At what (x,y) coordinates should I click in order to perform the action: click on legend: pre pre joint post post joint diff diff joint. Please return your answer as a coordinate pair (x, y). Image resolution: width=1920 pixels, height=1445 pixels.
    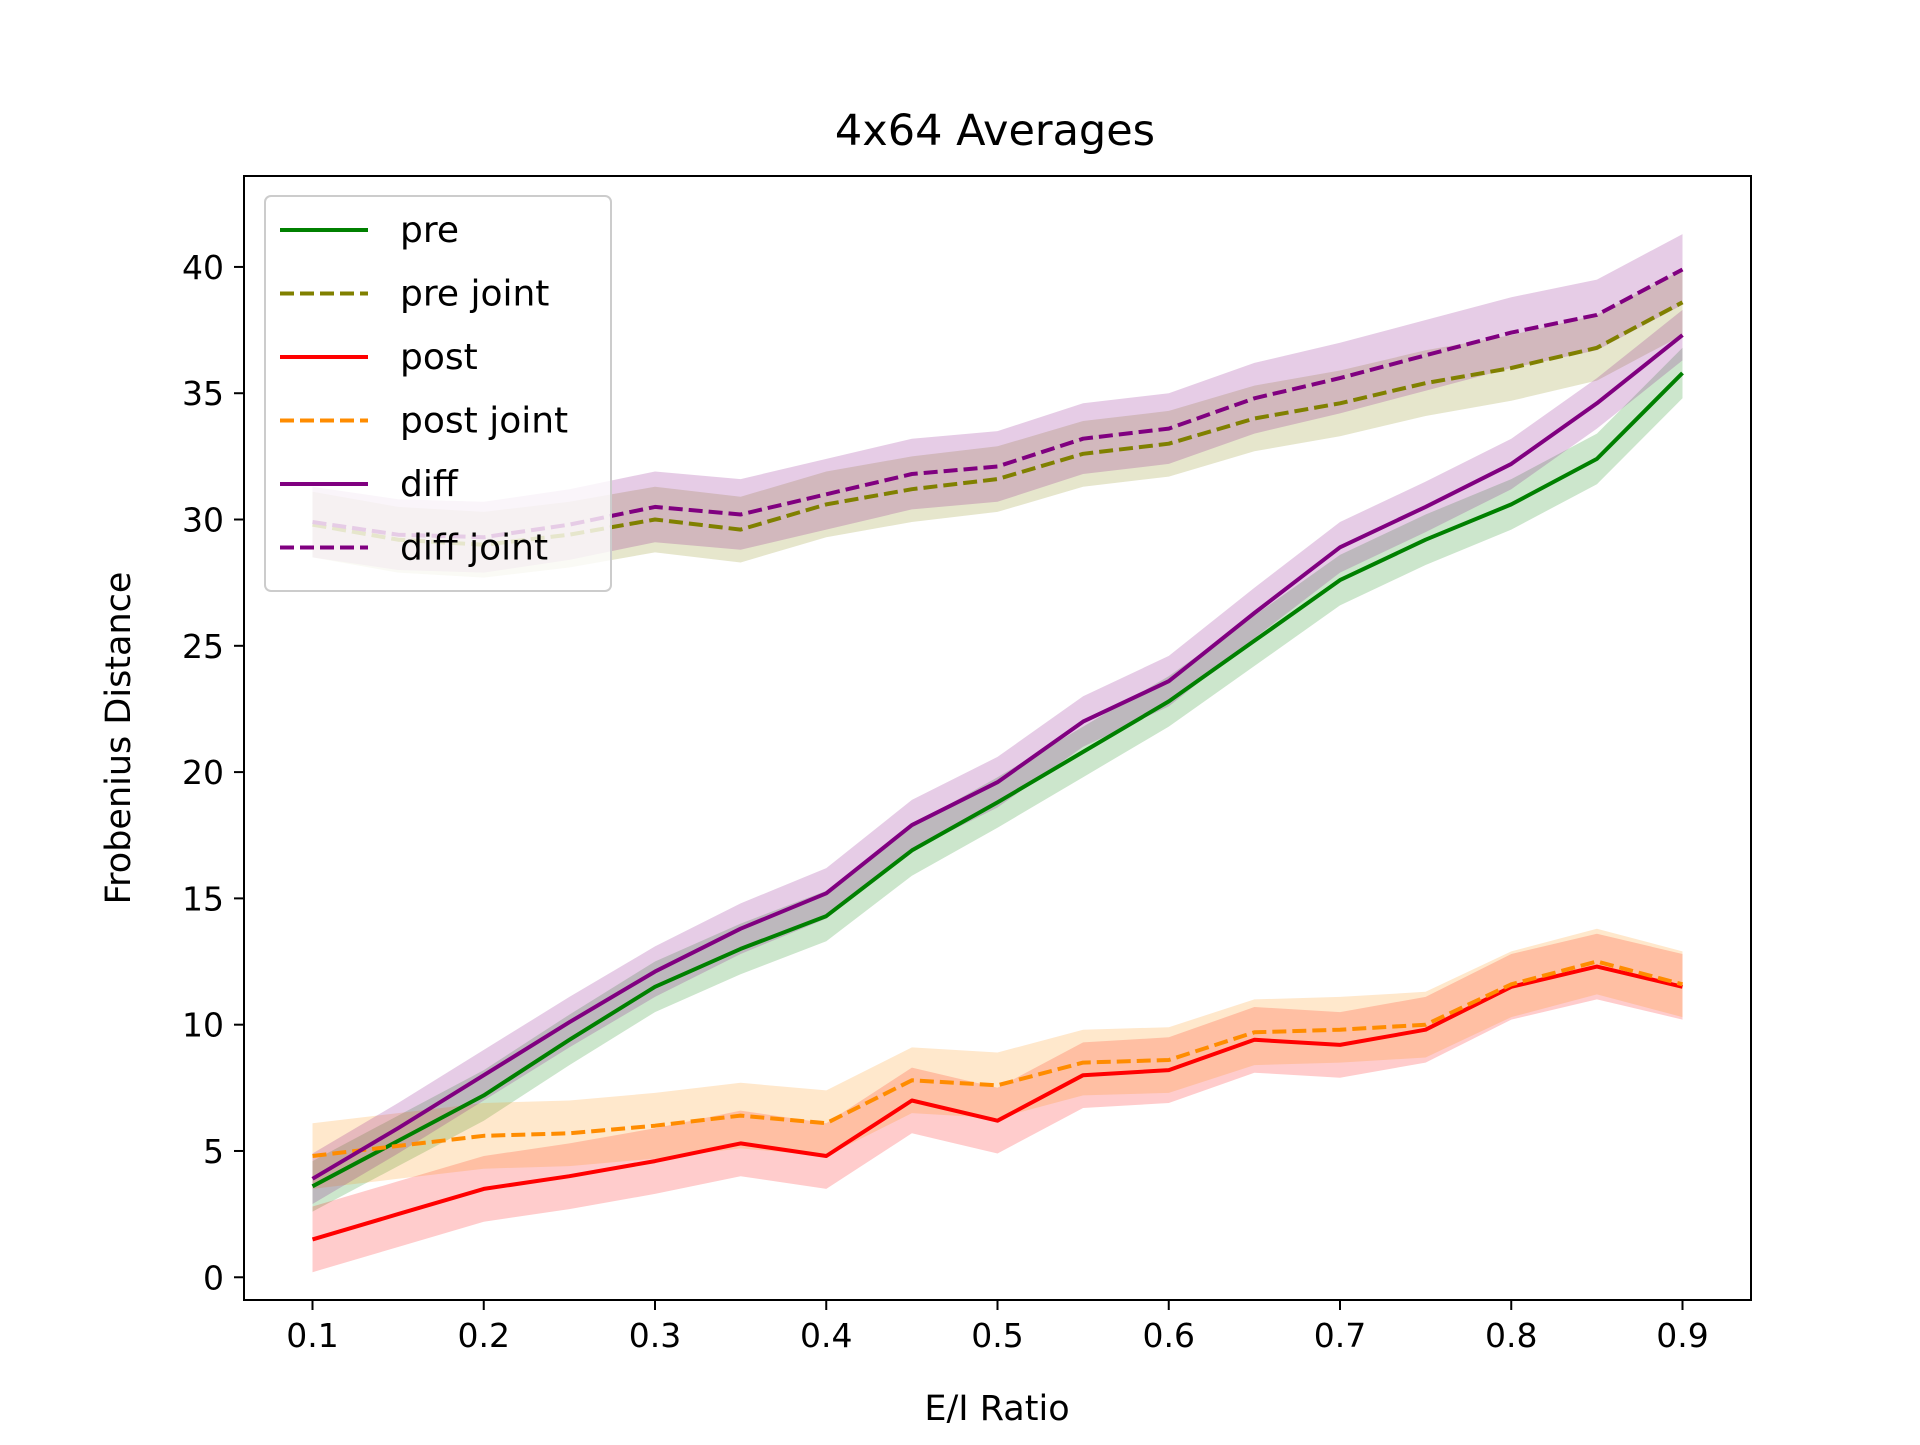
    Looking at the image, I should click on (438, 393).